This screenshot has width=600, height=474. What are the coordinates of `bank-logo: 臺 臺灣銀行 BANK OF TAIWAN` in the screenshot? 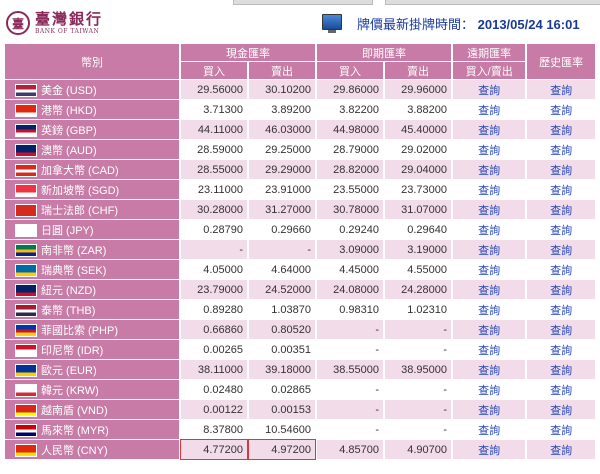 It's located at (54, 23).